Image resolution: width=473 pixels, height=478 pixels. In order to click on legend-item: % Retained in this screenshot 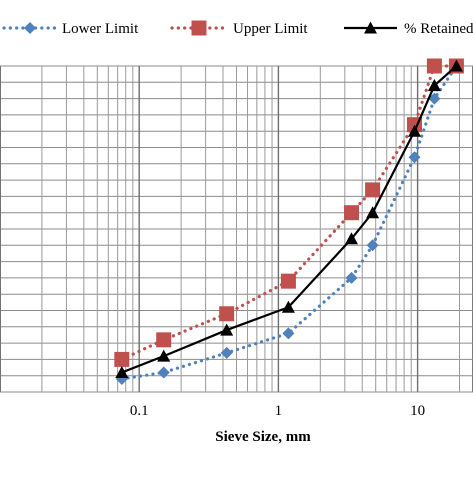, I will do `click(408, 29)`.